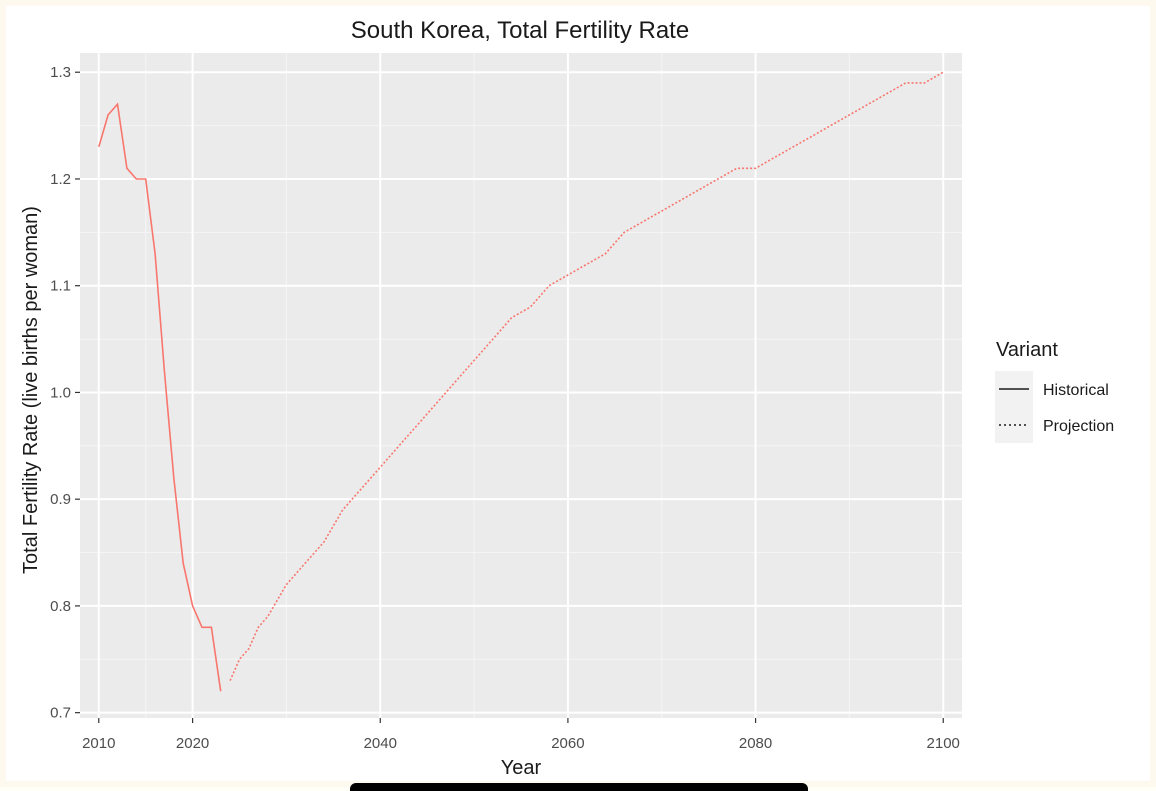 The width and height of the screenshot is (1156, 791). What do you see at coordinates (1078, 426) in the screenshot?
I see `legend-label-projection: Projection` at bounding box center [1078, 426].